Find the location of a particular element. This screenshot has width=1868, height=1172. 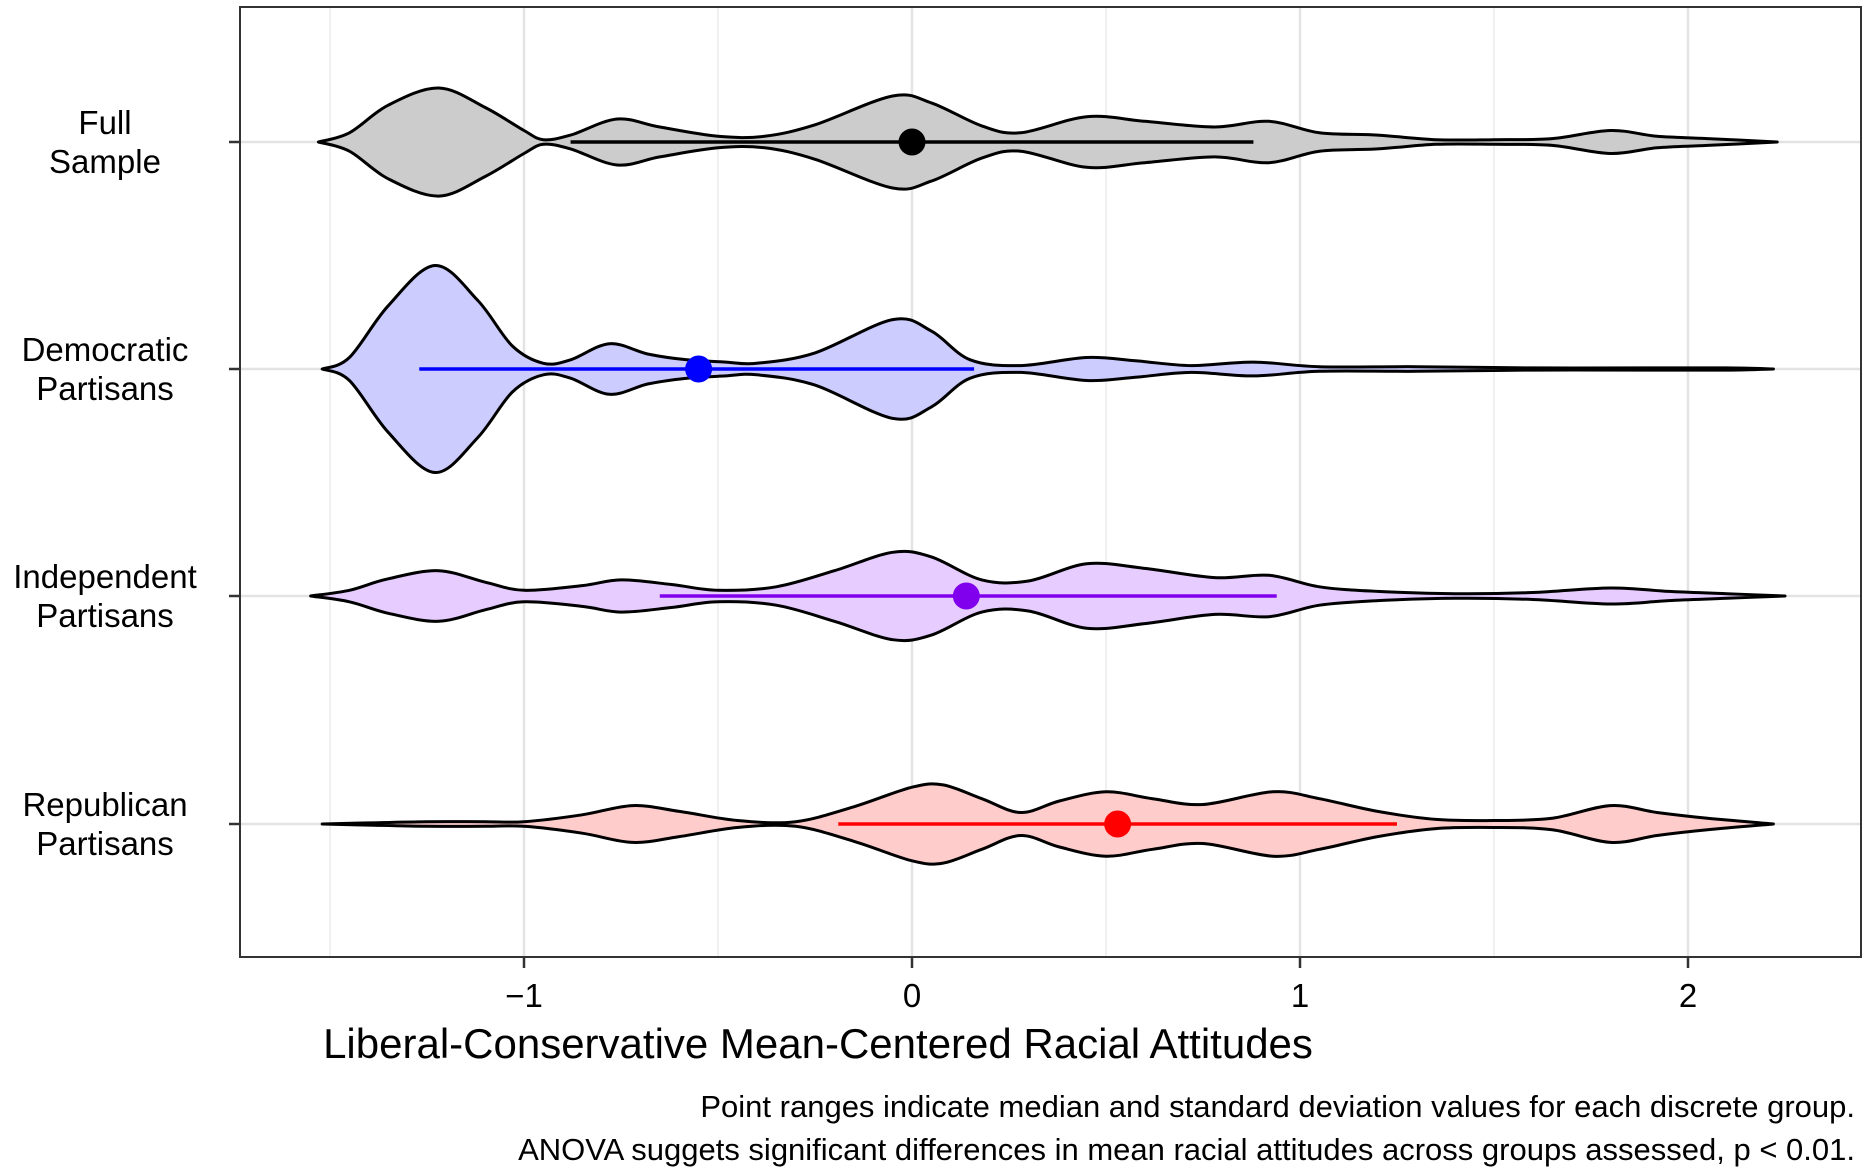

category-label-1-0: Democratic is located at coordinates (105, 349).